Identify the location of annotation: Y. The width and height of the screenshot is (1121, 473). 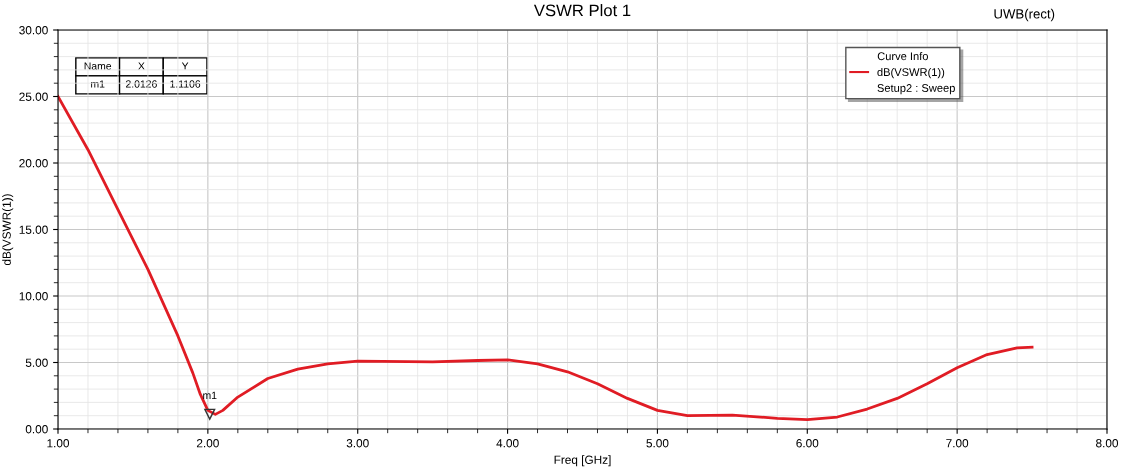
(185, 66).